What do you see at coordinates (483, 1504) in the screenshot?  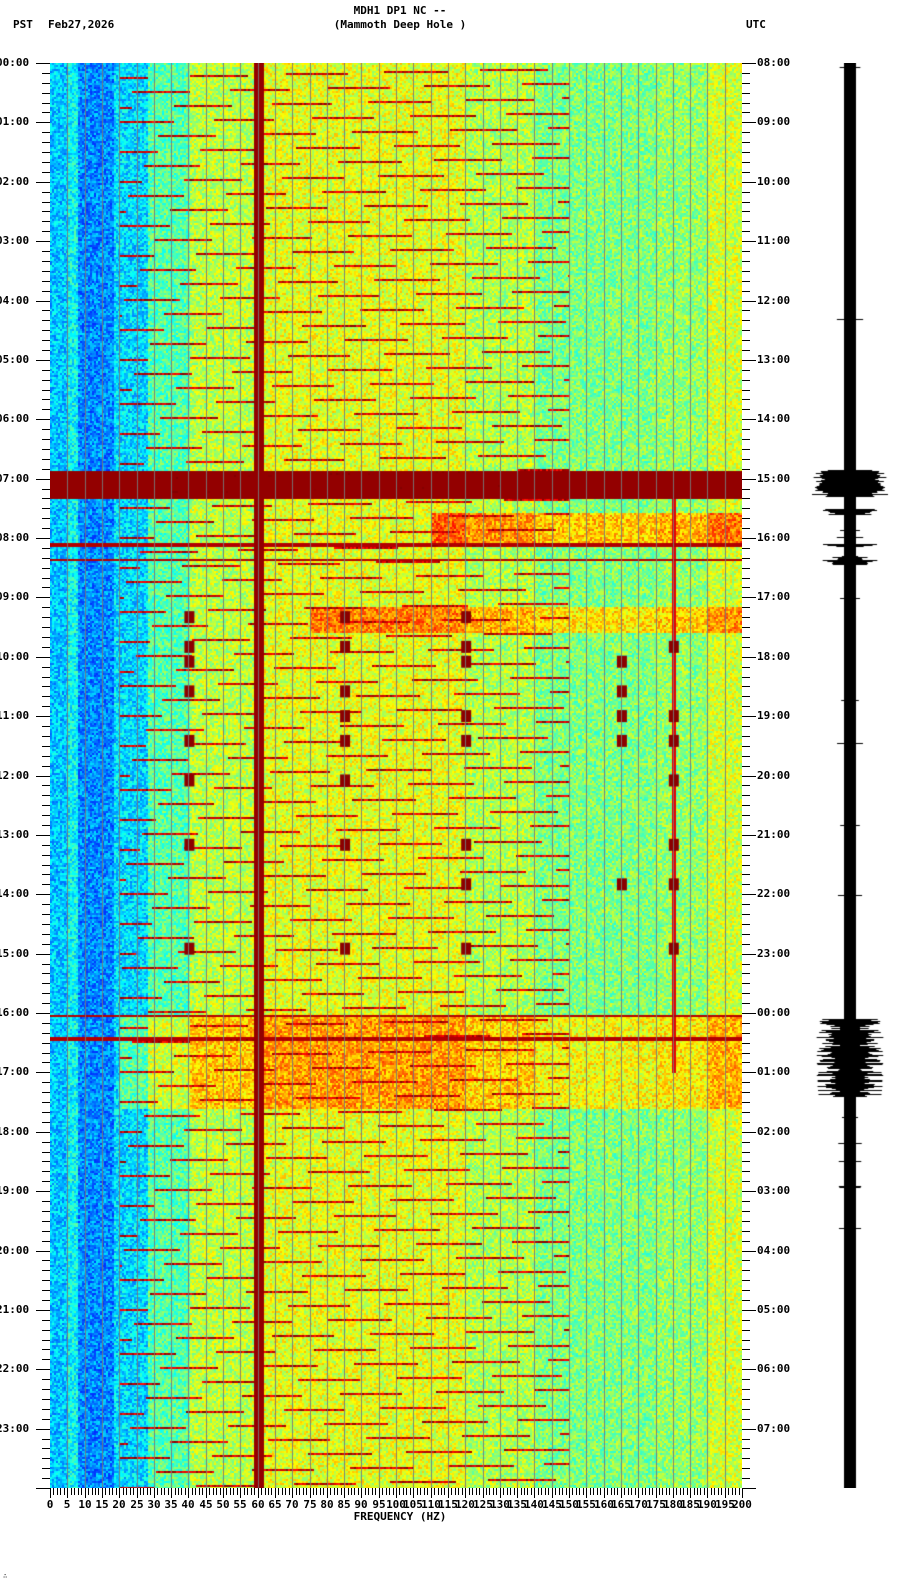 I see `x-tick-label: 125` at bounding box center [483, 1504].